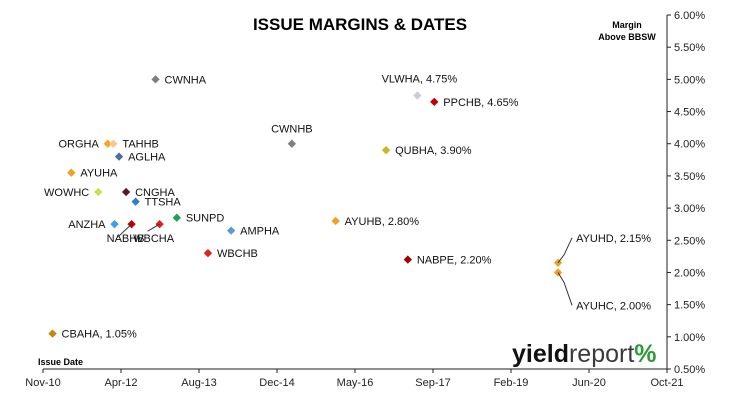 This screenshot has width=732, height=402. What do you see at coordinates (689, 370) in the screenshot?
I see `y-tick-label: 0.50%` at bounding box center [689, 370].